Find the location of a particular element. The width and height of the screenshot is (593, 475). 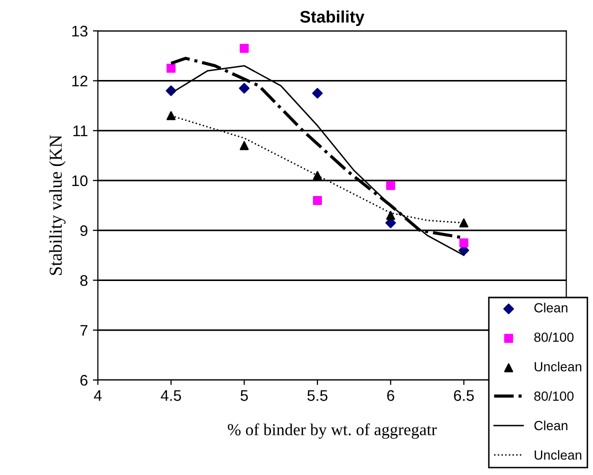

y-tick-label: 7 is located at coordinates (84, 330).